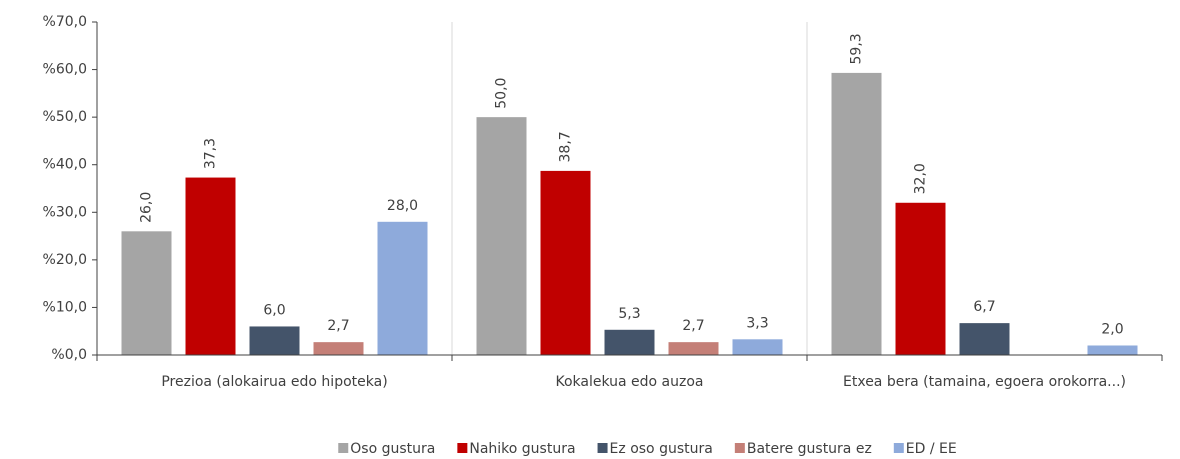 This screenshot has height=459, width=1180. What do you see at coordinates (1112, 329) in the screenshot?
I see `data-label: 2,0` at bounding box center [1112, 329].